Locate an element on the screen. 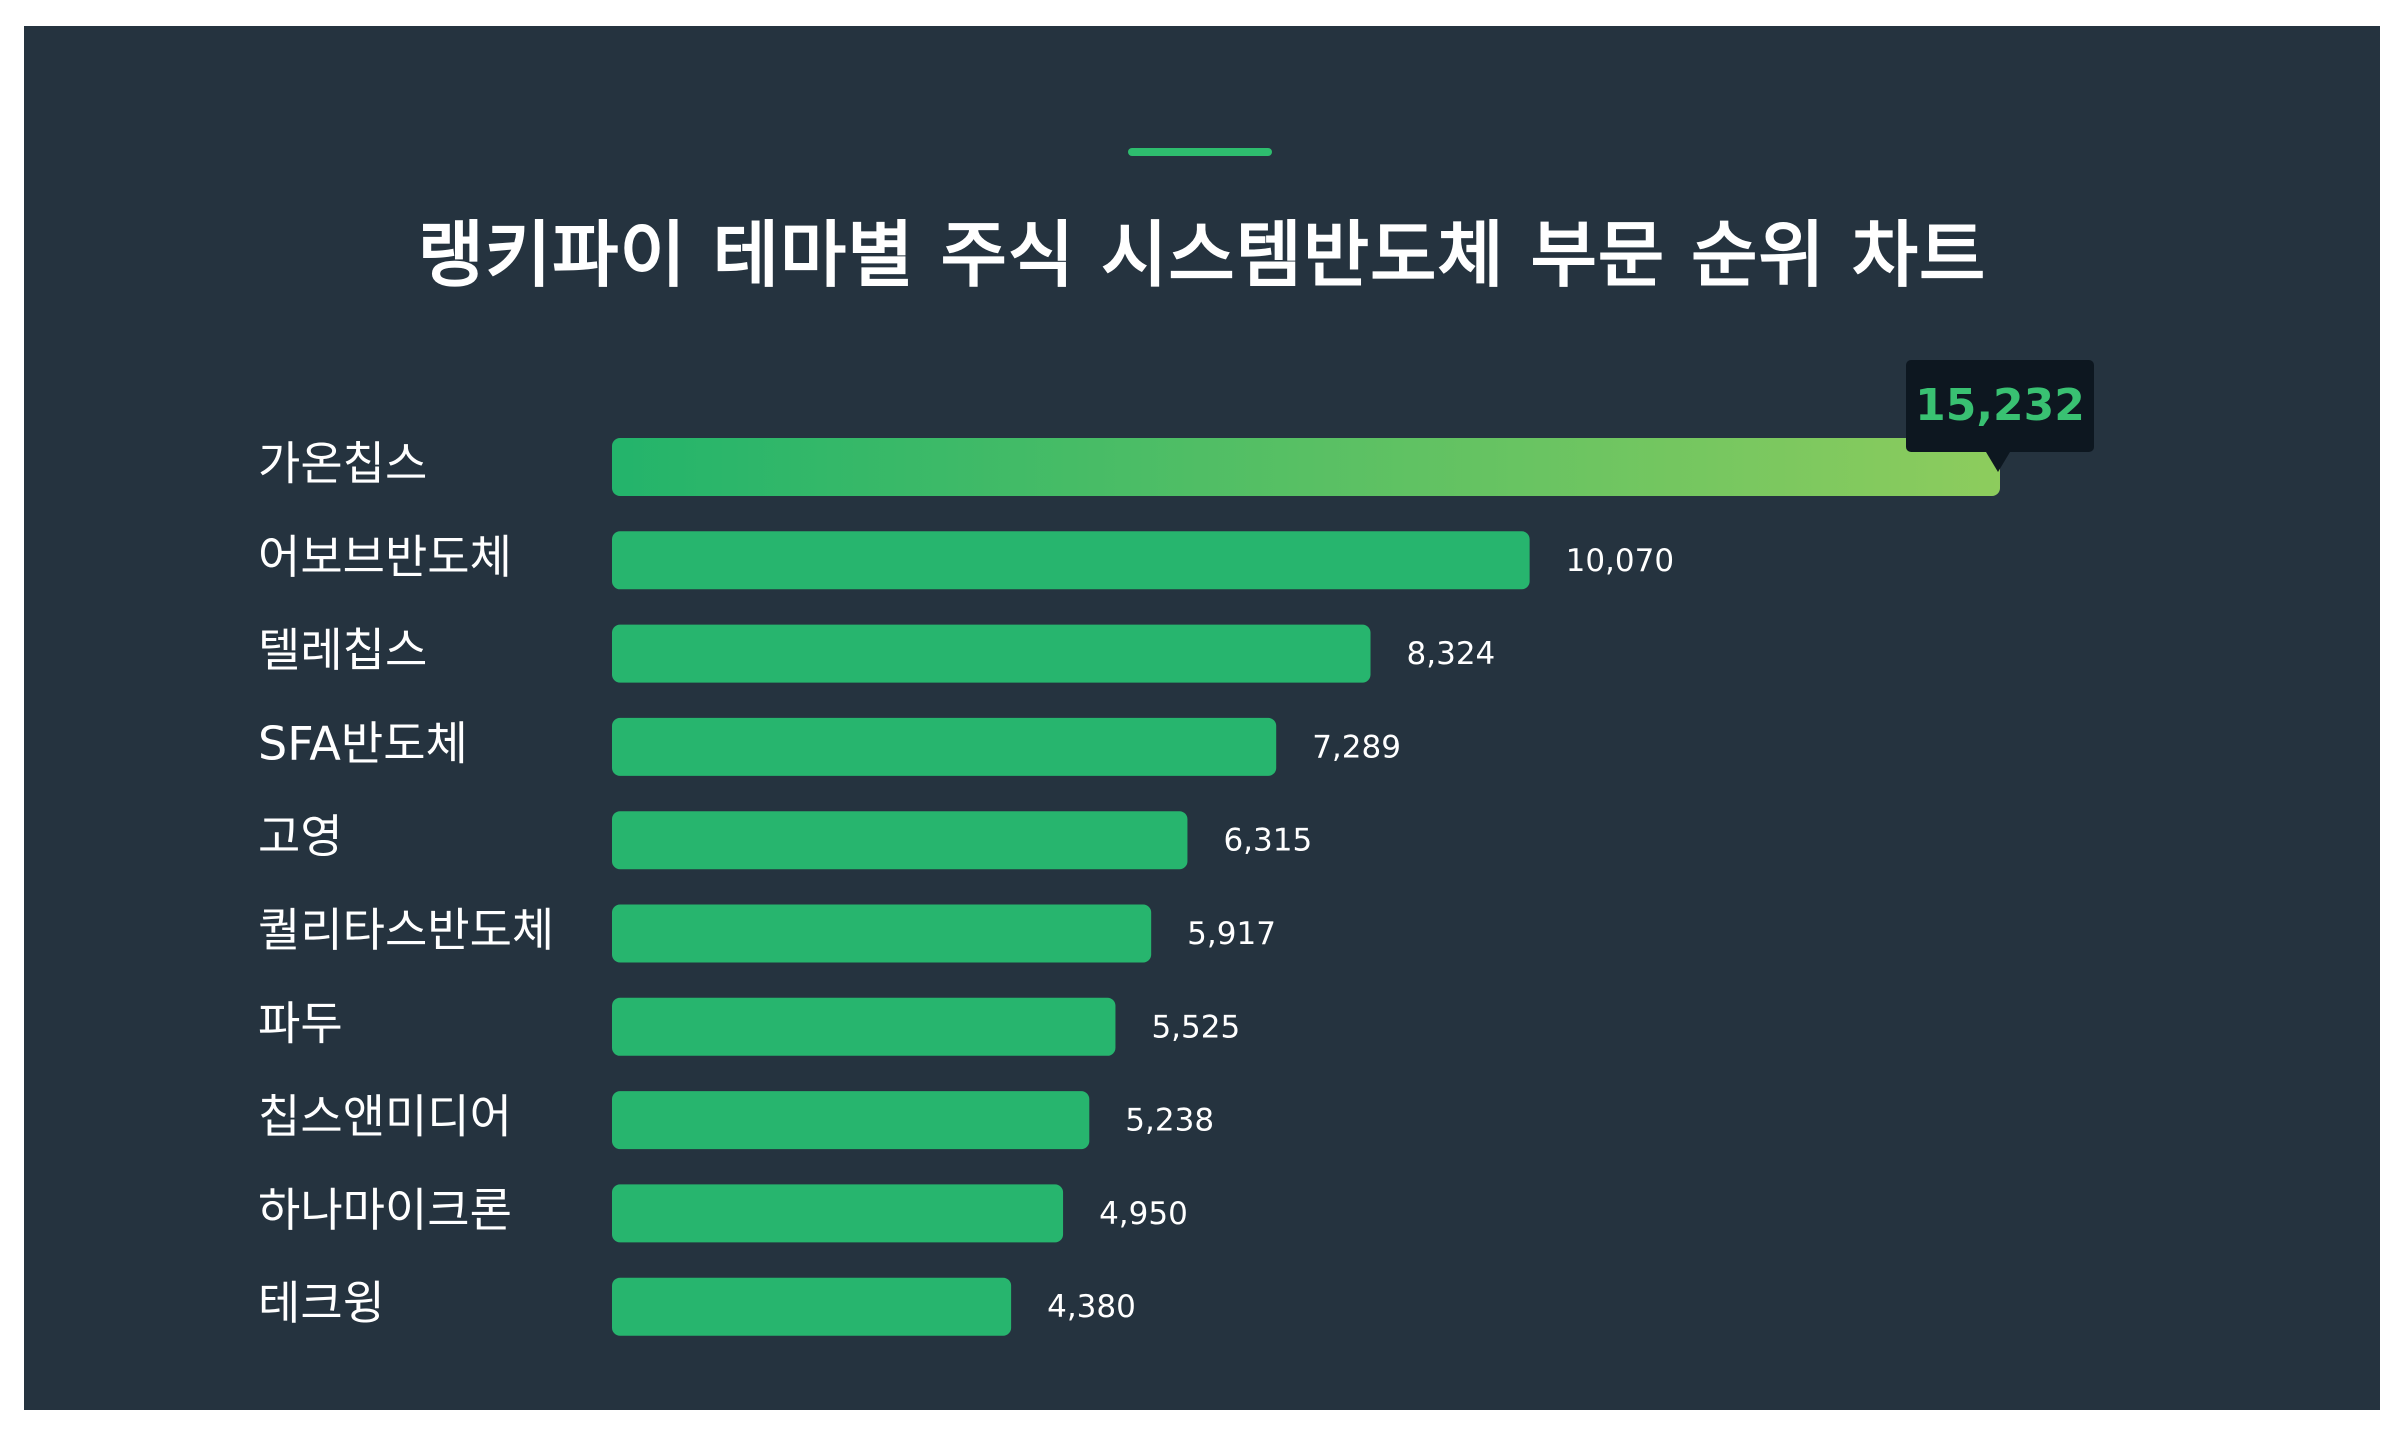 This screenshot has height=1448, width=2404. value-label: 5,238 is located at coordinates (1169, 1121).